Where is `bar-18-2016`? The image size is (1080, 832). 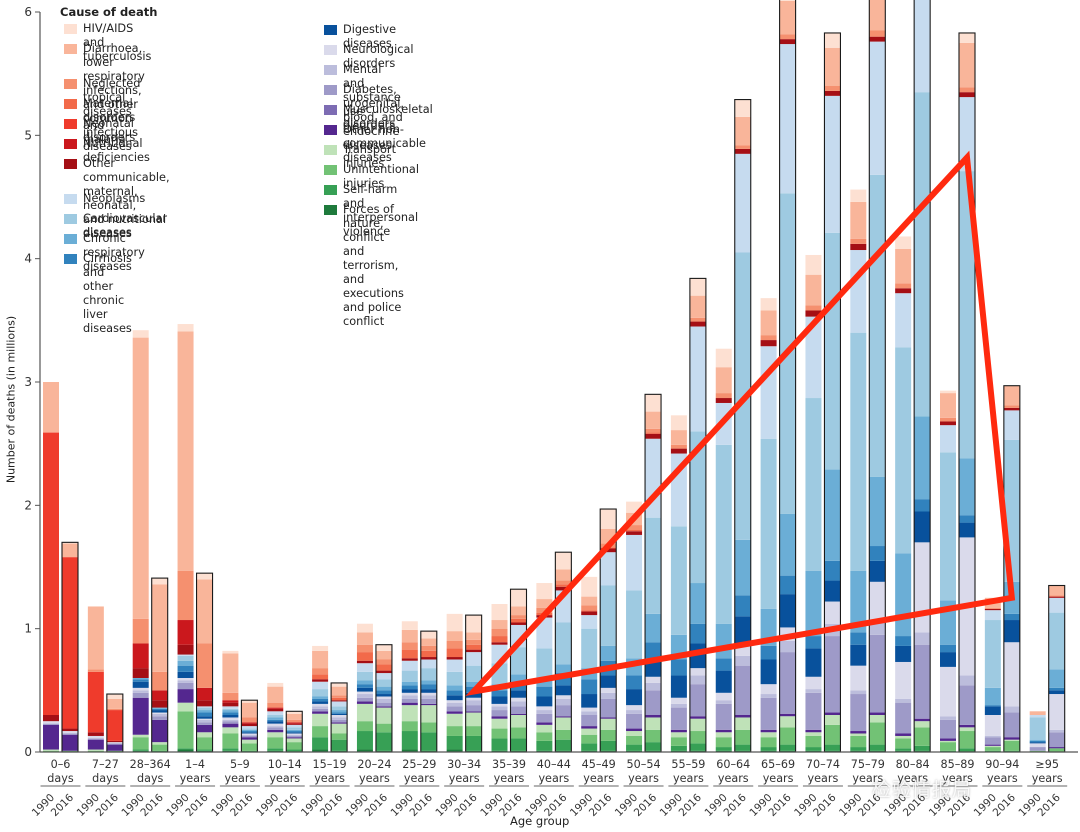 bar-18-2016 is located at coordinates (877, 376).